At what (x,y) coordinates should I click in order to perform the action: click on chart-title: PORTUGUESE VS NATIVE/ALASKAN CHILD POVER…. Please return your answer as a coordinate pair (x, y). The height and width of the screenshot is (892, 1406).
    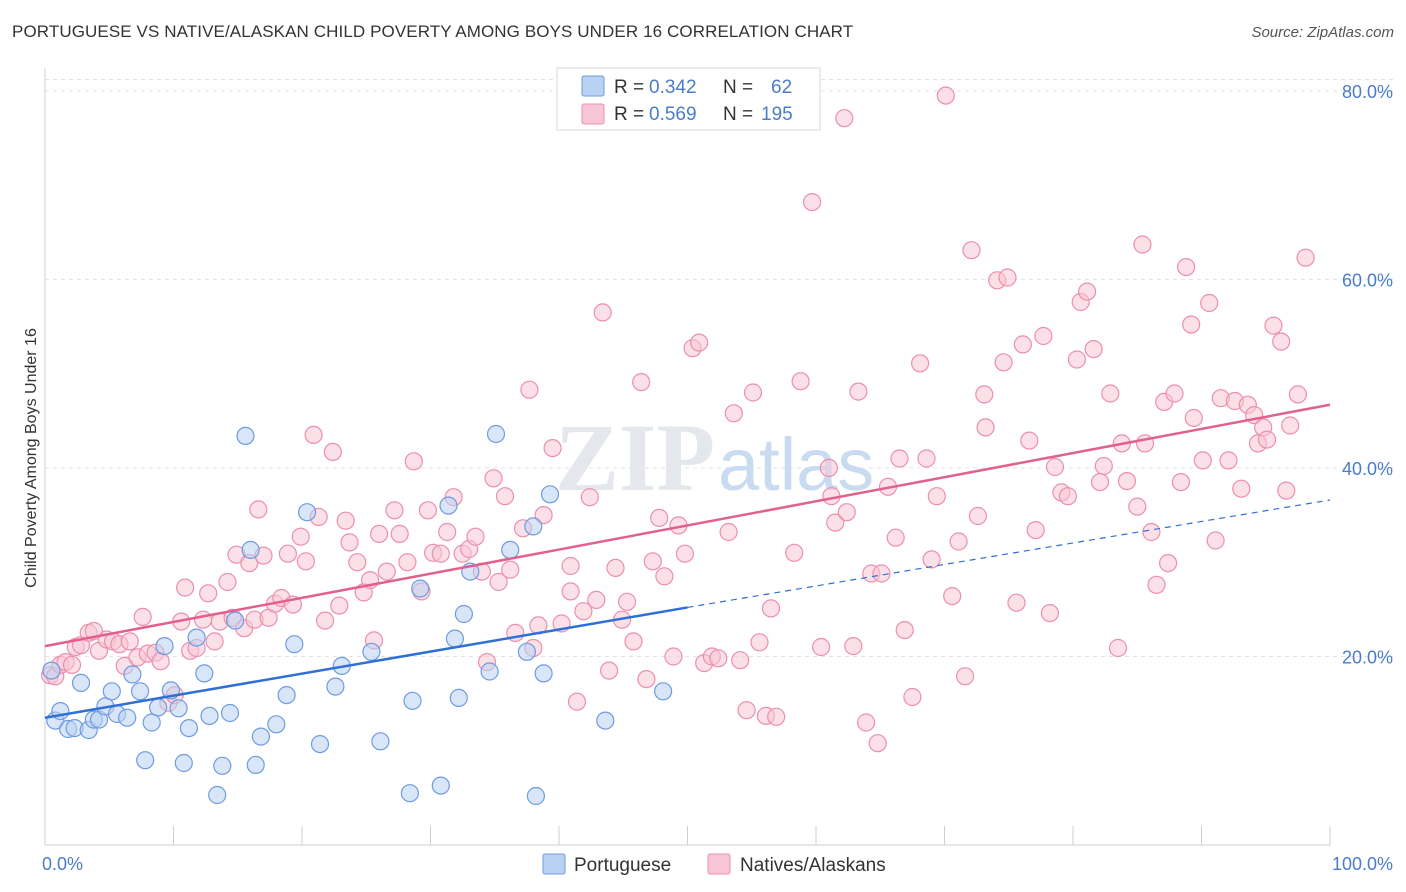
    Looking at the image, I should click on (433, 31).